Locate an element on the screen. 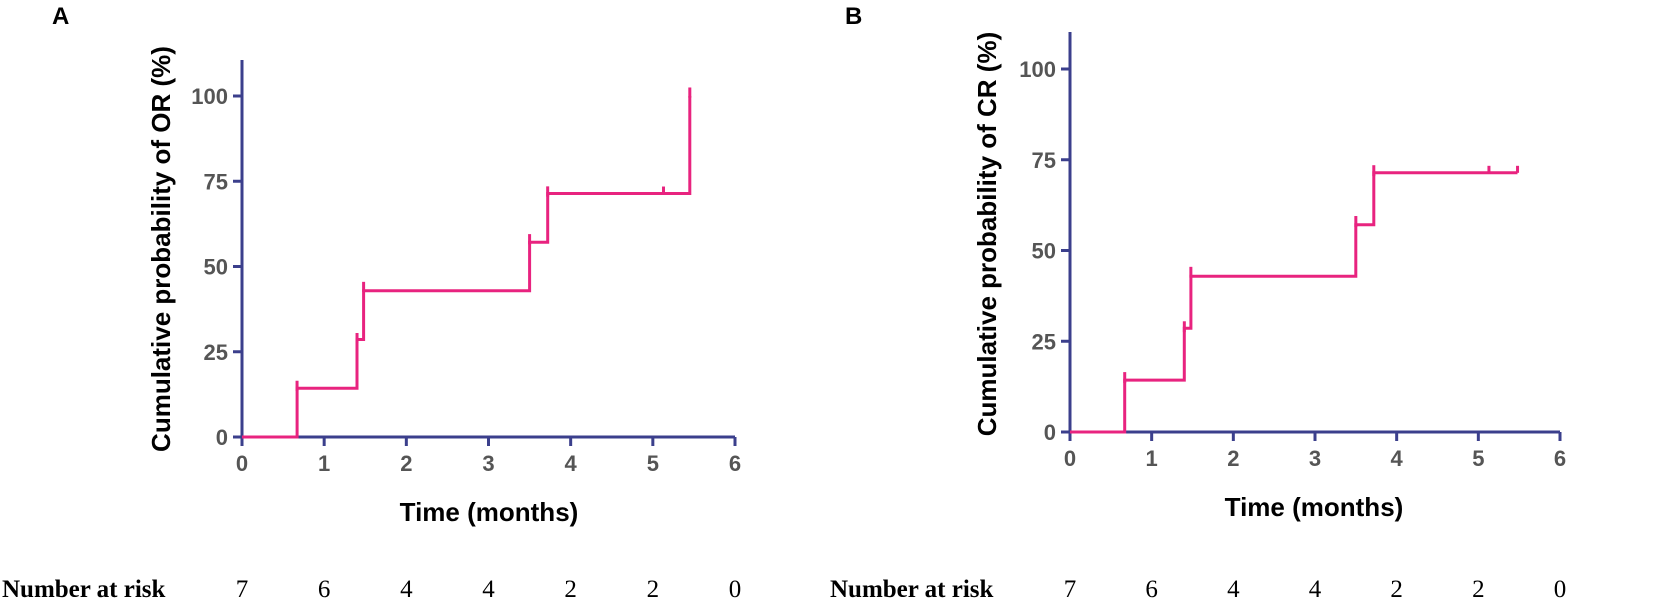 This screenshot has width=1654, height=607. panel-a-y-tick-label-0: 0 is located at coordinates (222, 437).